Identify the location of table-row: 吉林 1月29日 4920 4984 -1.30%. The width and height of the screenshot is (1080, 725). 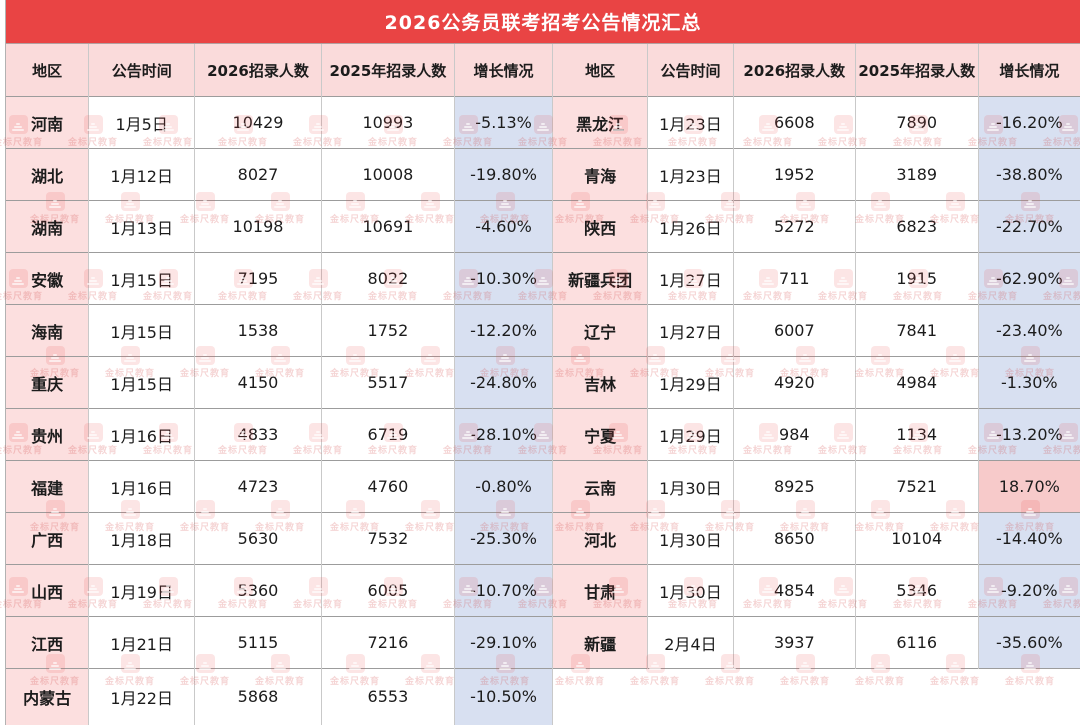
(816, 382).